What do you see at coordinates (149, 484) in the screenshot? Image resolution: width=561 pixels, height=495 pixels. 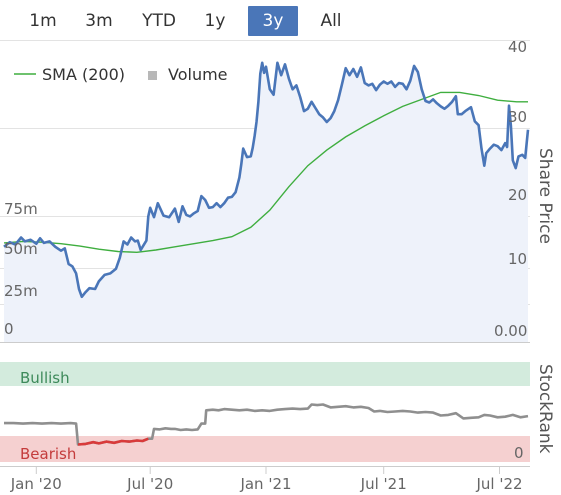 I see `x-tick-label: Jul '20` at bounding box center [149, 484].